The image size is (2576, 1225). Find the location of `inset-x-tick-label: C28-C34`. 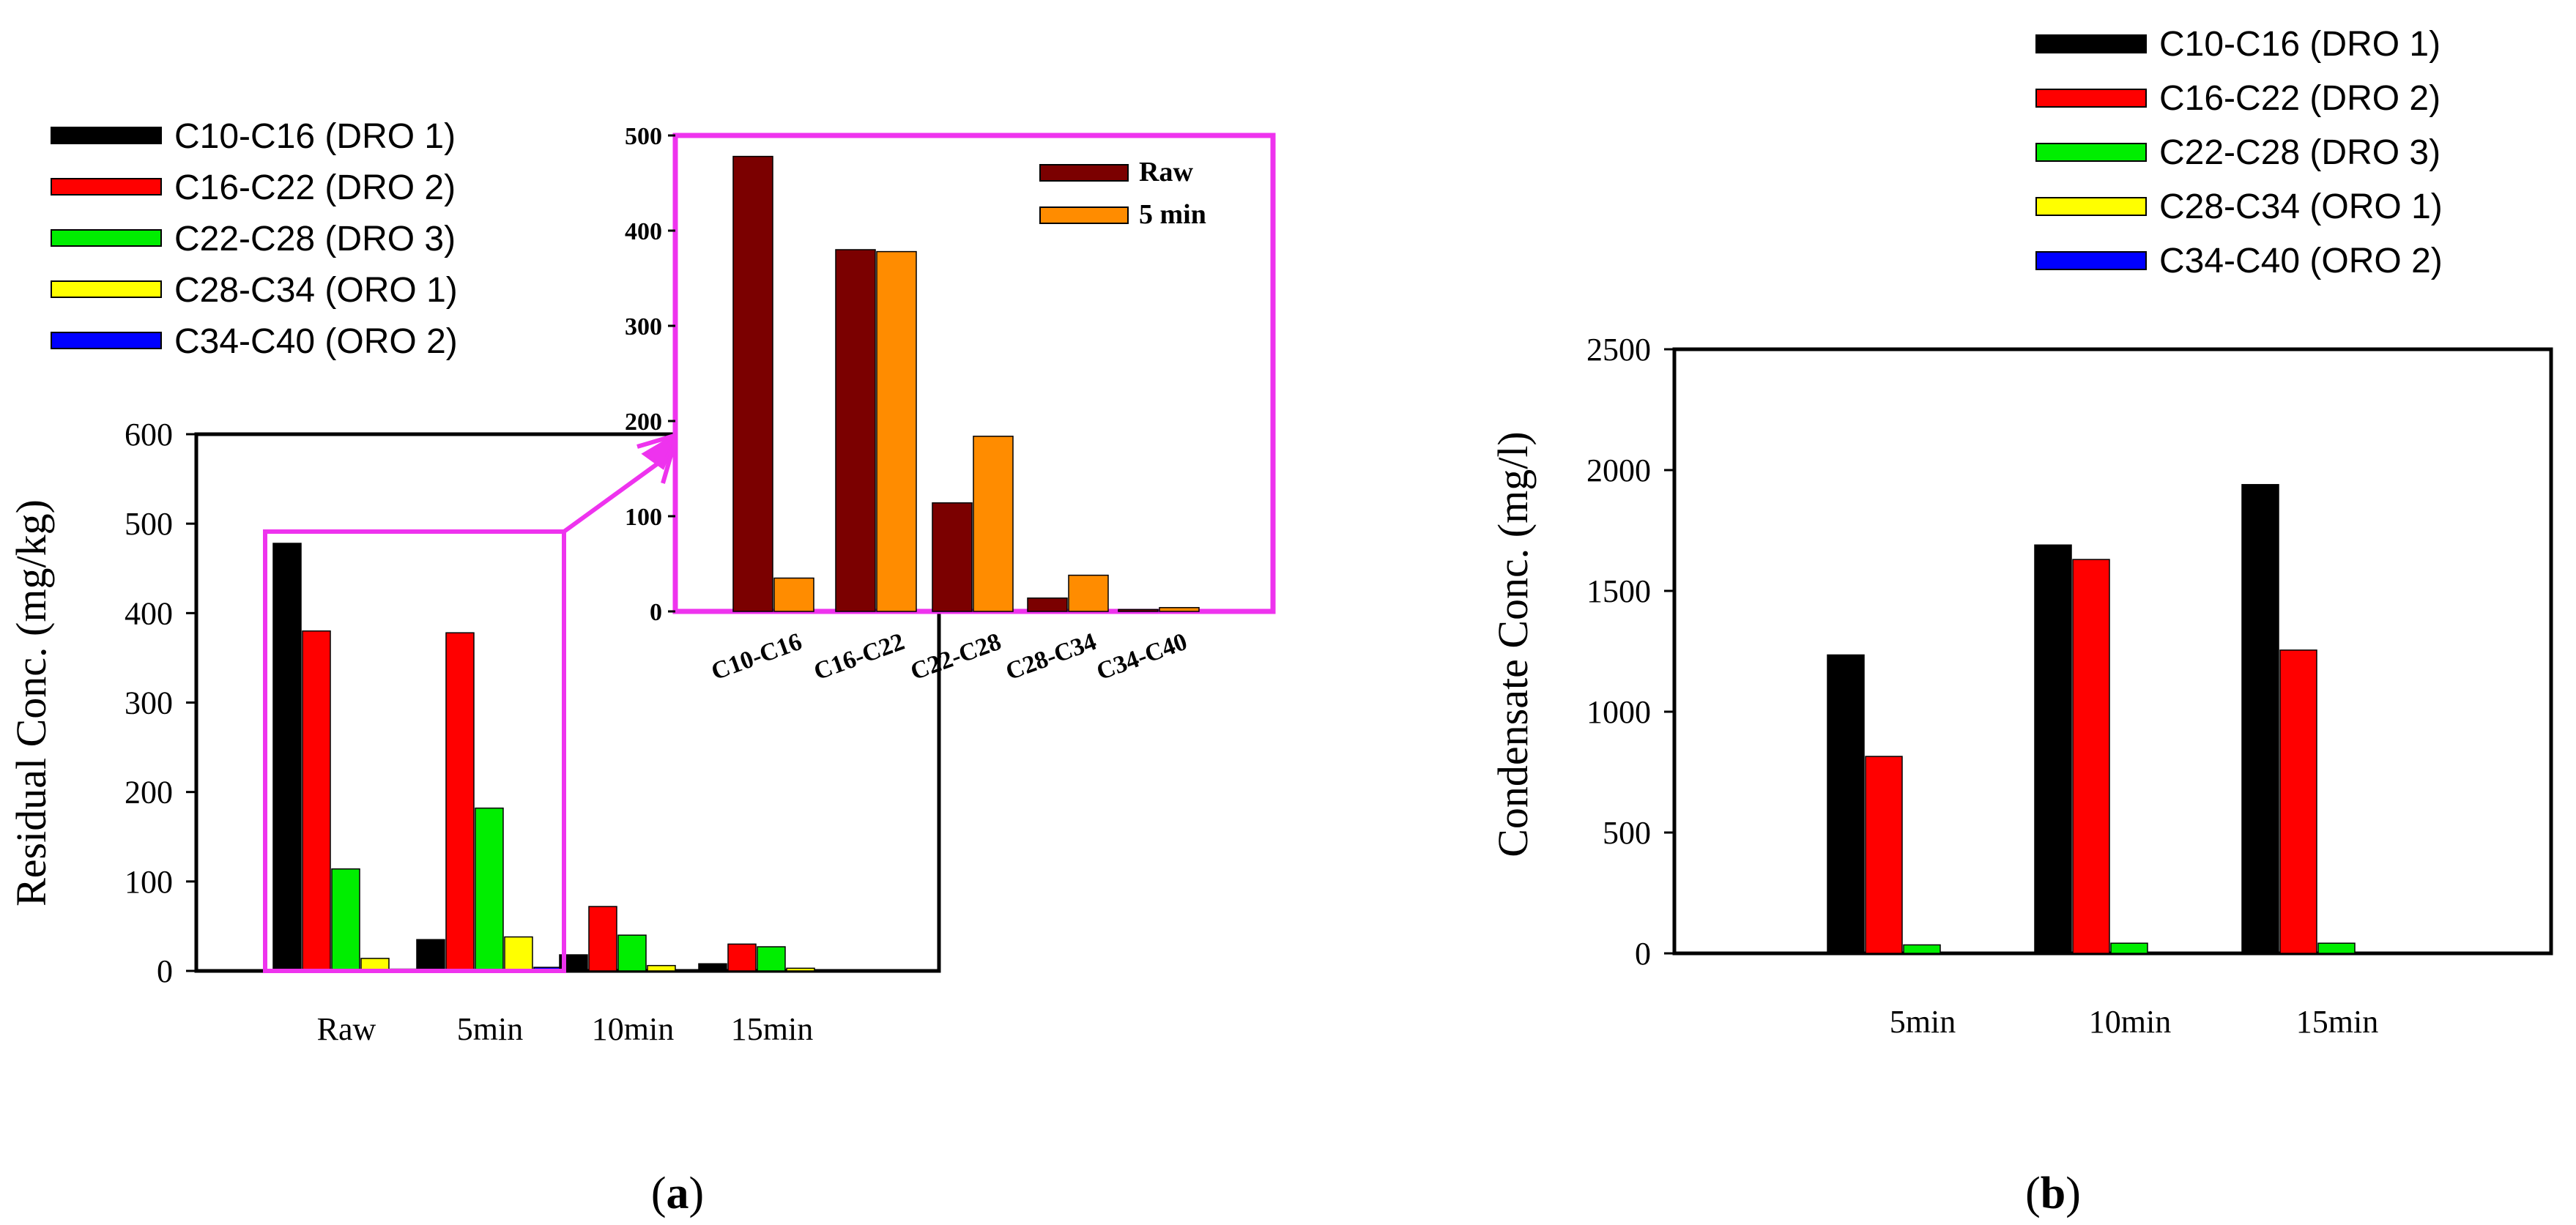

inset-x-tick-label: C28-C34 is located at coordinates (1050, 657).